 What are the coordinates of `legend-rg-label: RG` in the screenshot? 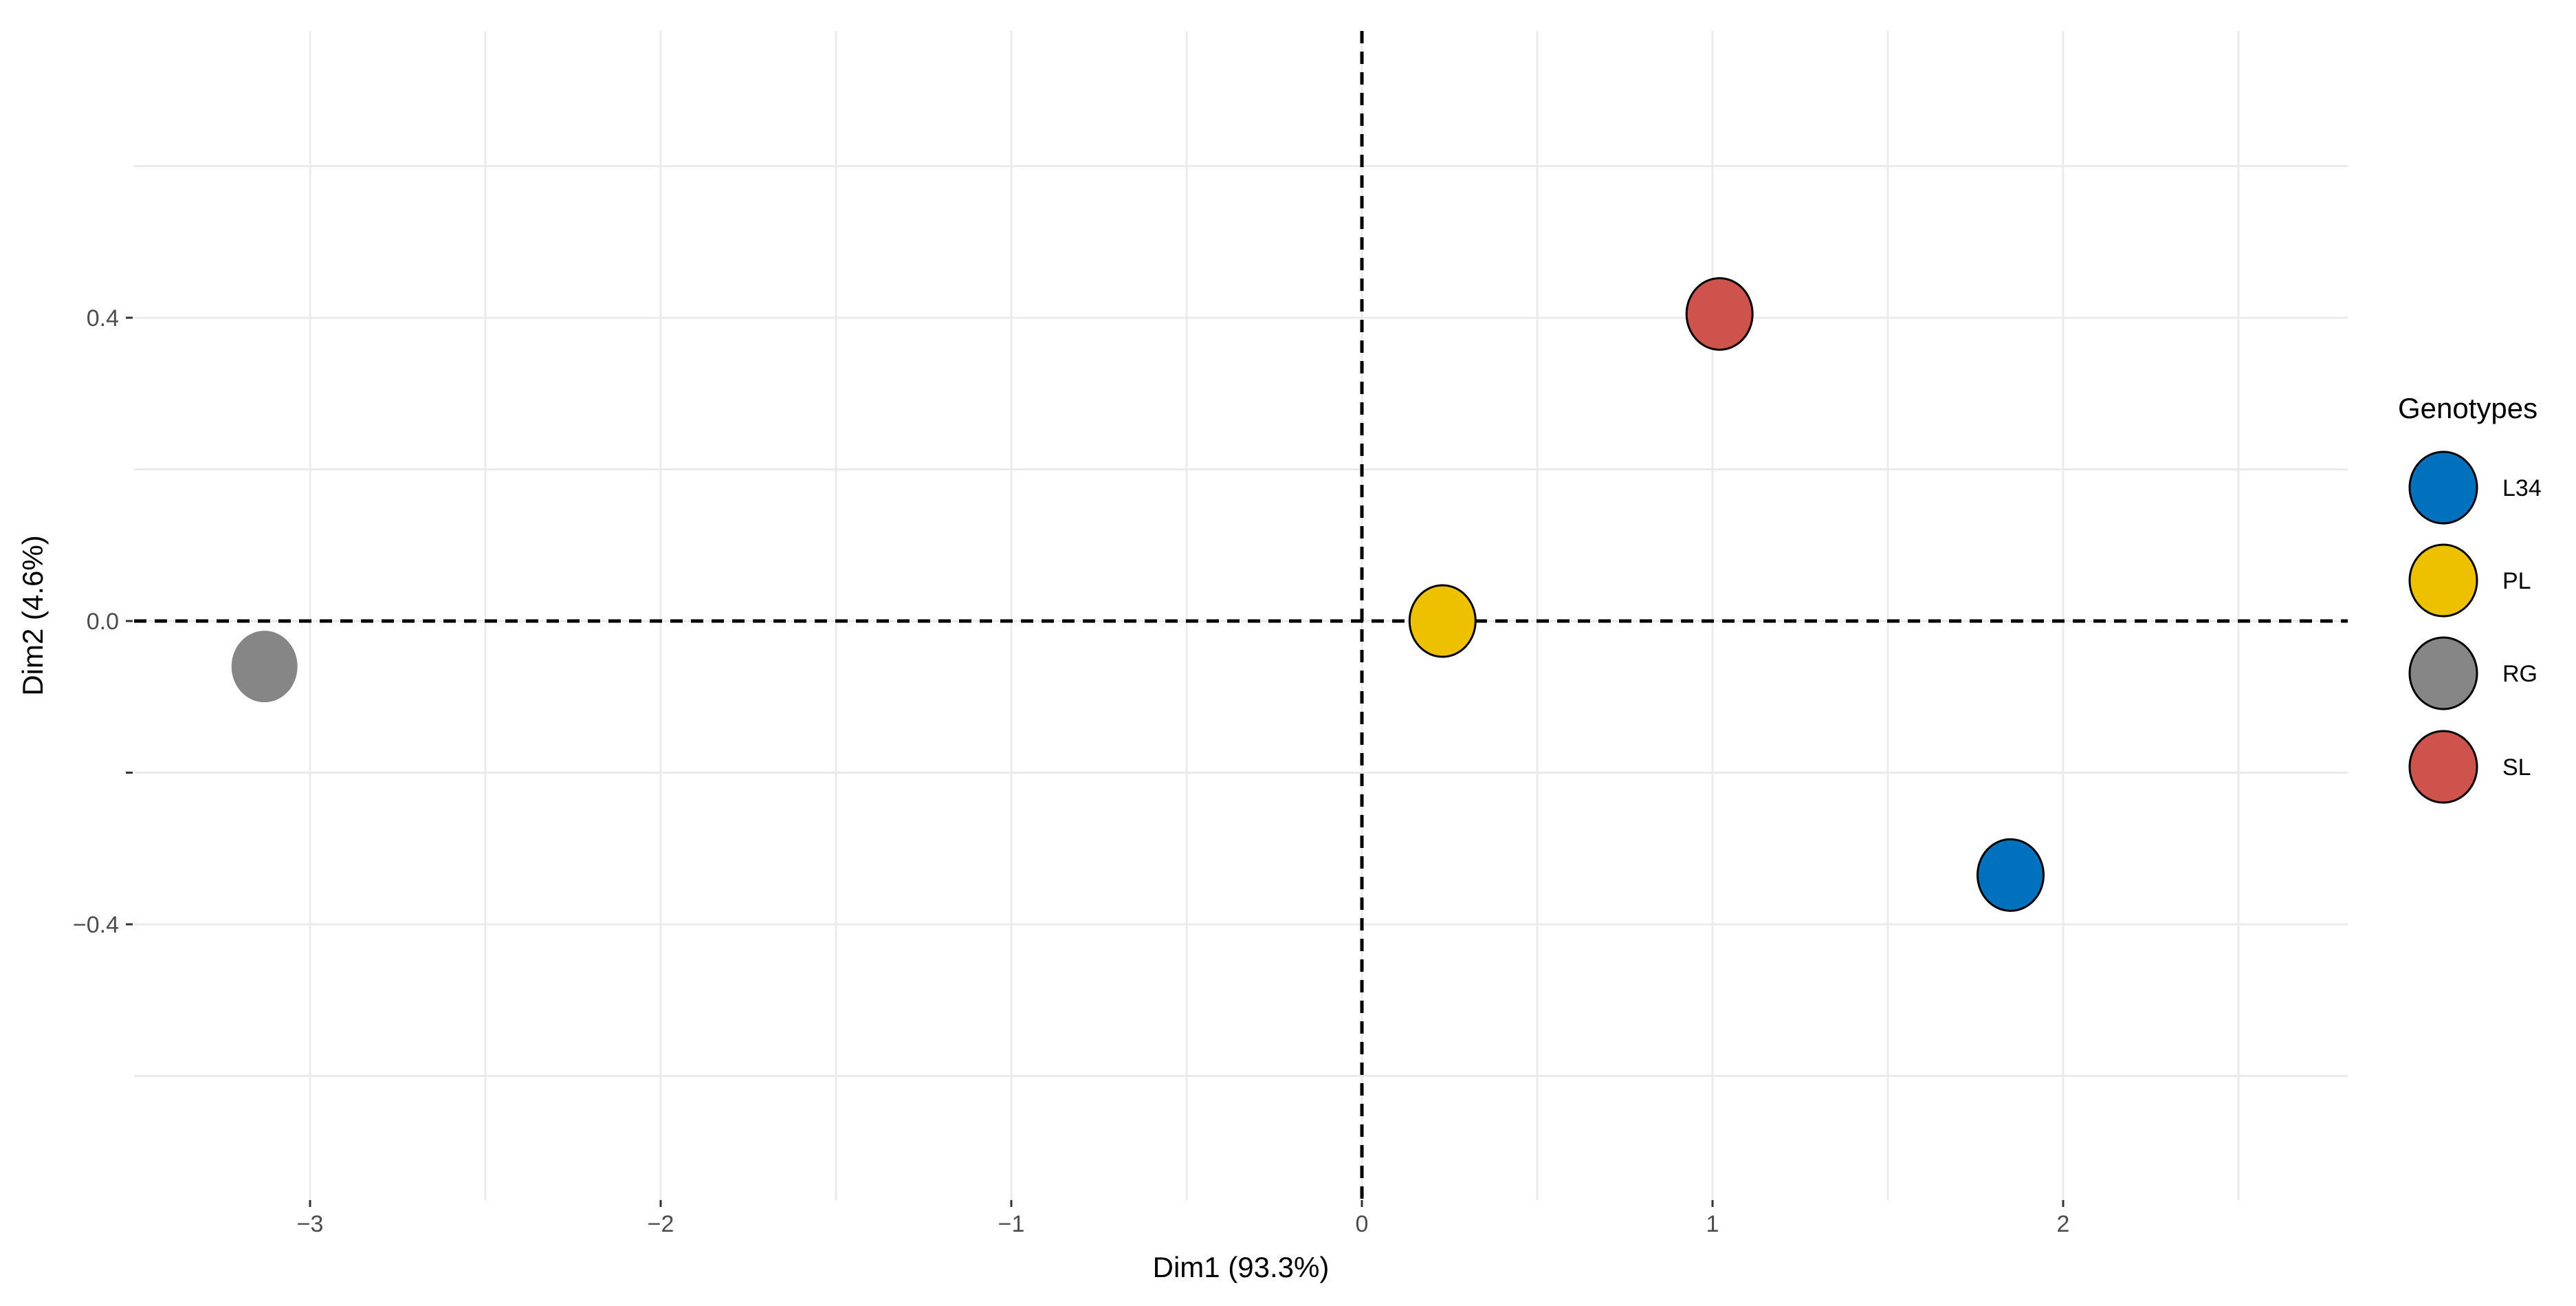 It's located at (2520, 674).